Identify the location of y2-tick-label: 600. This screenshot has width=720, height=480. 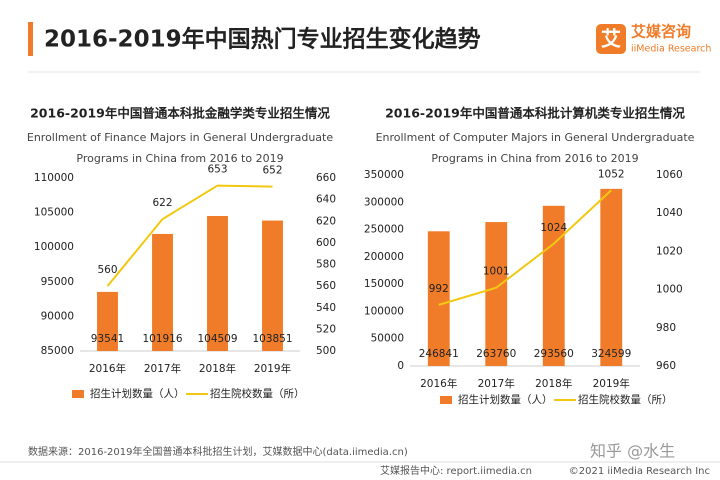
(326, 243).